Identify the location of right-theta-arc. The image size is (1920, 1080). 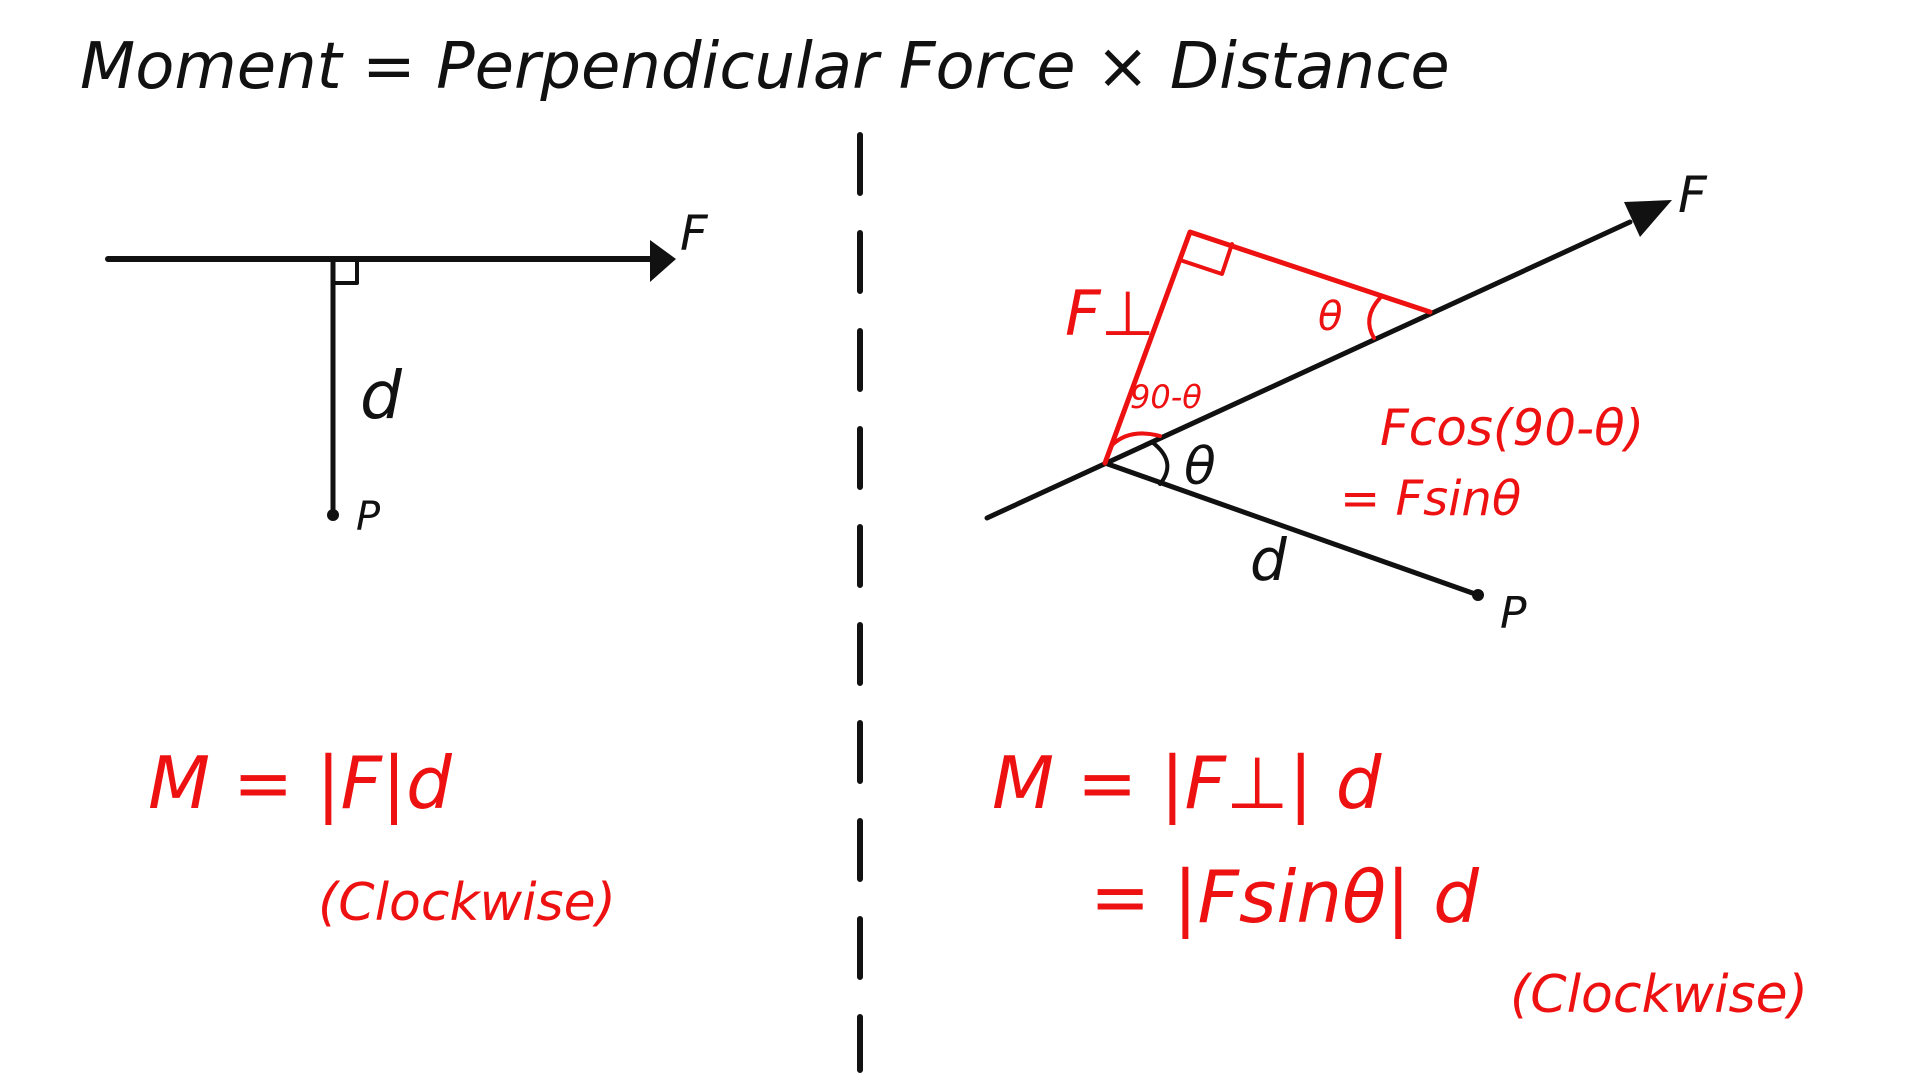
(1160, 463).